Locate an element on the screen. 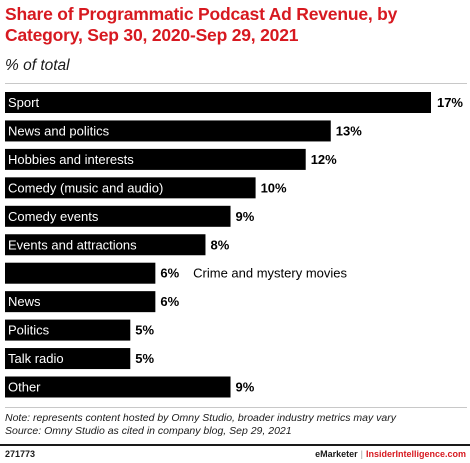  brand-emarketer: eMarketer is located at coordinates (336, 454).